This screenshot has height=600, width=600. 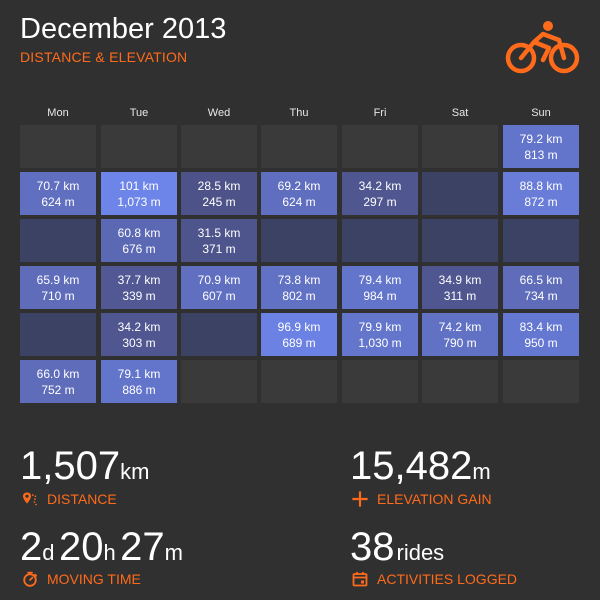 What do you see at coordinates (31, 547) in the screenshot?
I see `moving-time-days: 2` at bounding box center [31, 547].